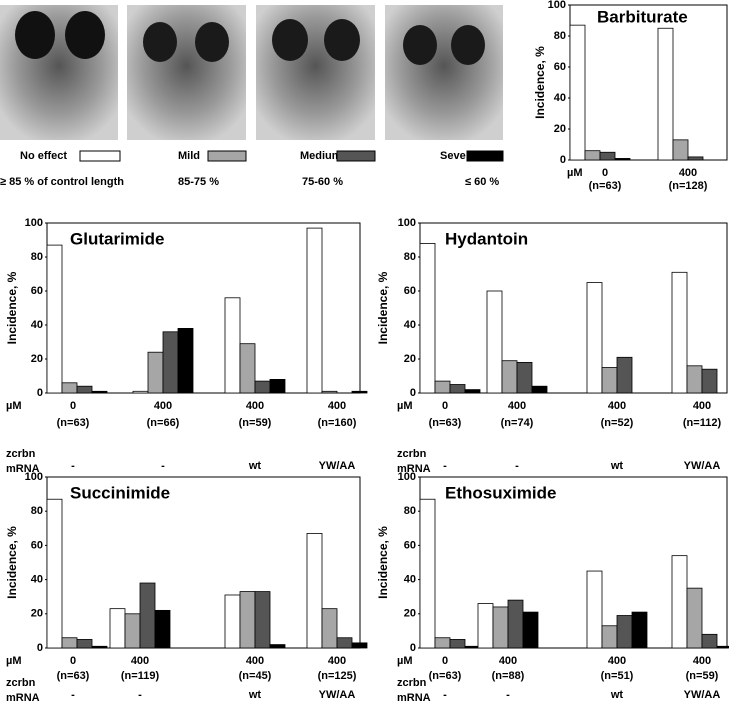 This screenshot has width=729, height=705. I want to click on n-label: (n=119), so click(140, 676).